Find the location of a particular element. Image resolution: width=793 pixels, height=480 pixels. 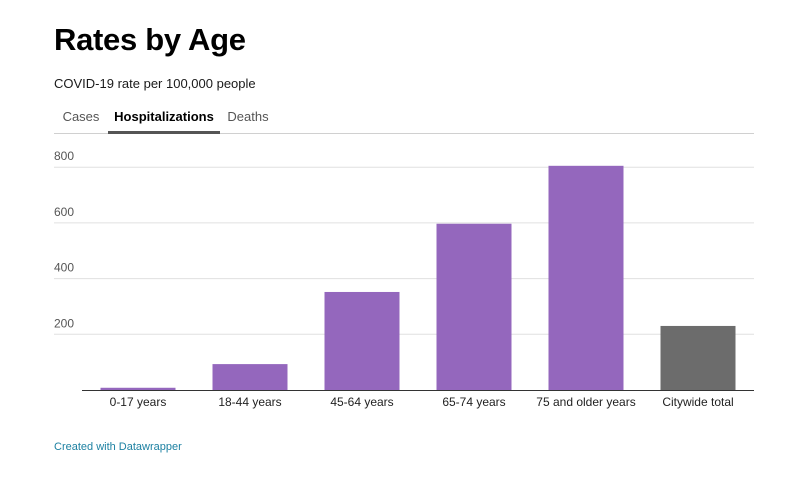

y-tick-label: 600 is located at coordinates (64, 212).